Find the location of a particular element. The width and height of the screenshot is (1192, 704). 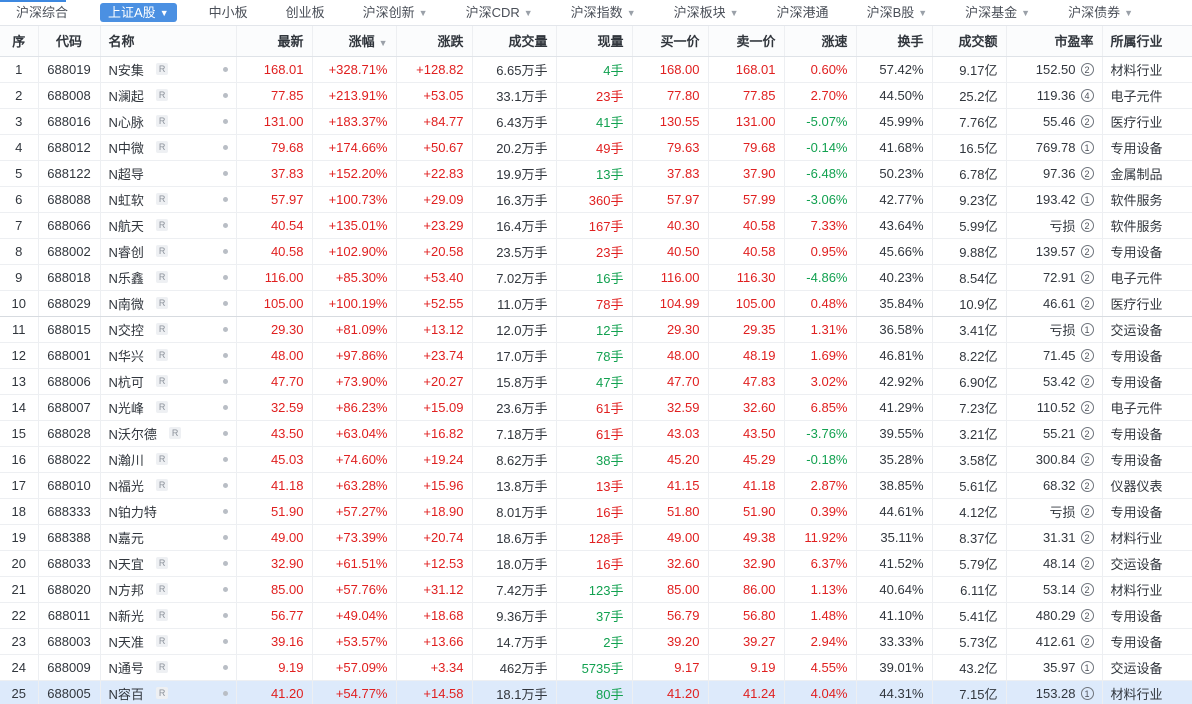

column-header-label: 最新 is located at coordinates (290, 42).